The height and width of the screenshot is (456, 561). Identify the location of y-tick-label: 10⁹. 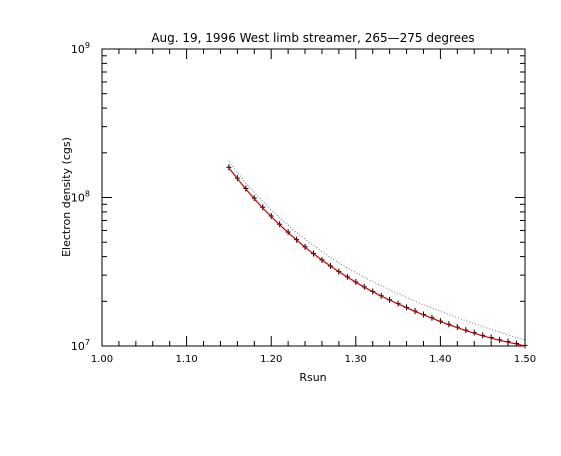
(80, 48).